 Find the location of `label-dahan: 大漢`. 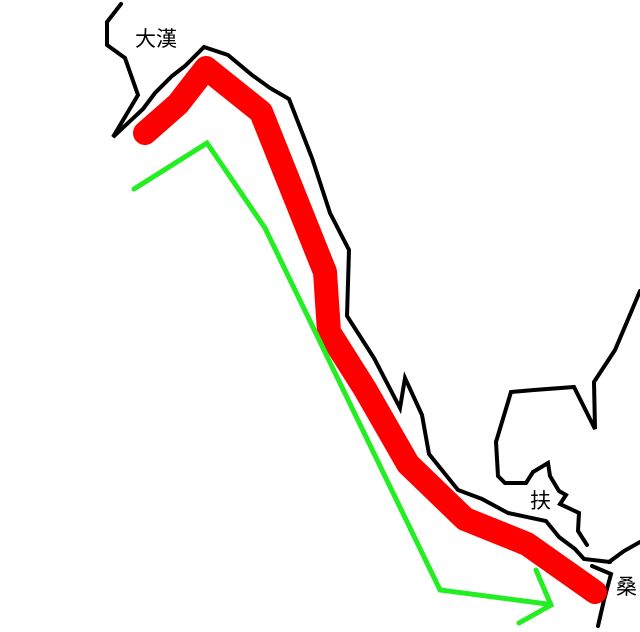

label-dahan: 大漢 is located at coordinates (156, 39).